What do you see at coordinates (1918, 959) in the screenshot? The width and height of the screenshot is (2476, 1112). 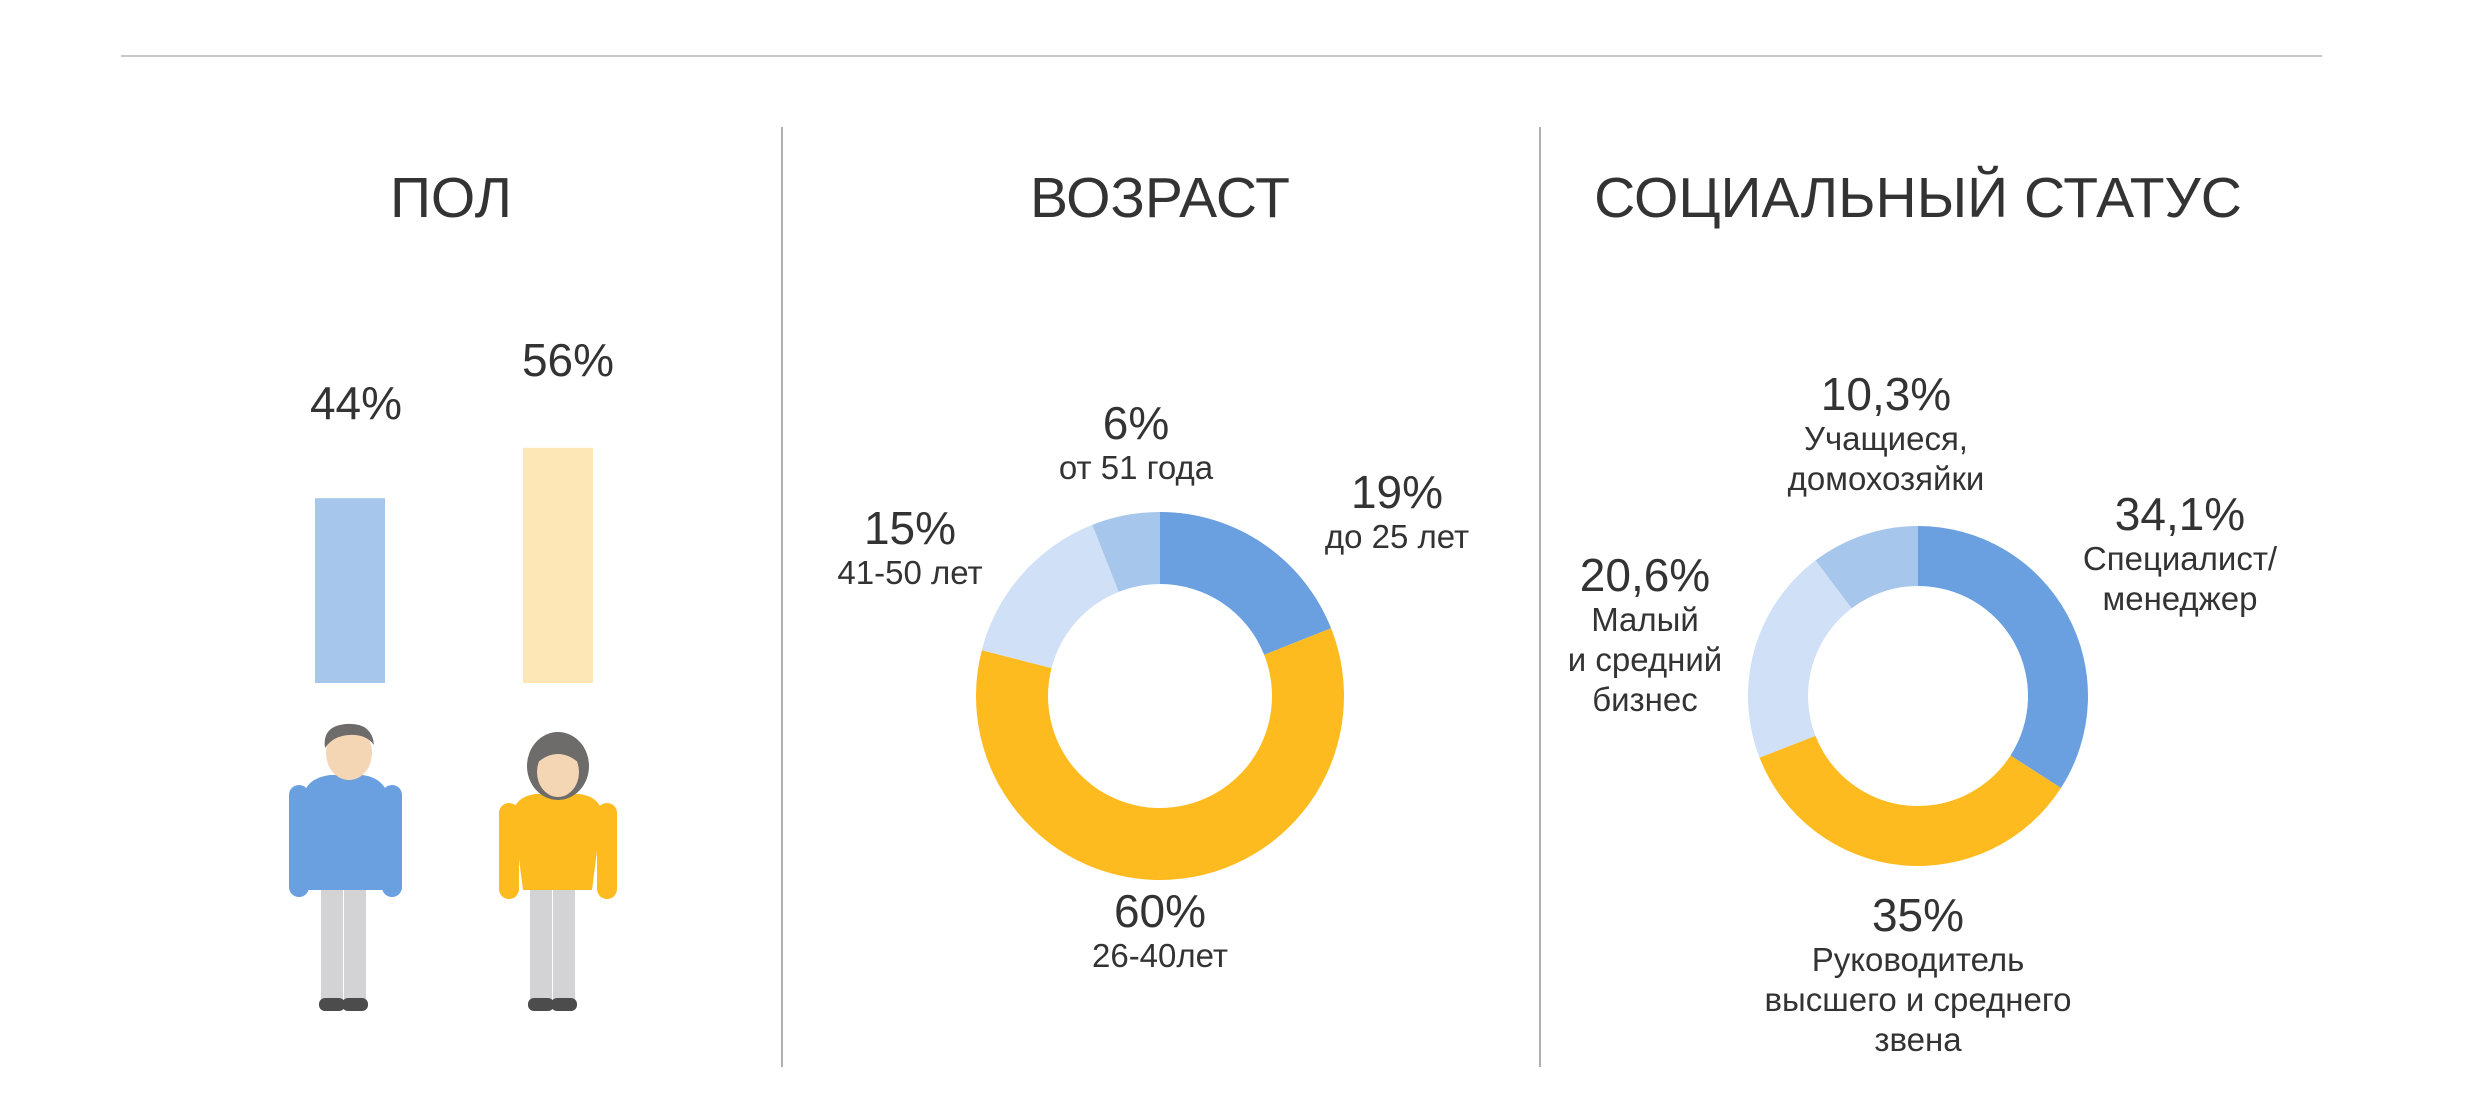 I see `status-caption-executive-1: Руководитель` at bounding box center [1918, 959].